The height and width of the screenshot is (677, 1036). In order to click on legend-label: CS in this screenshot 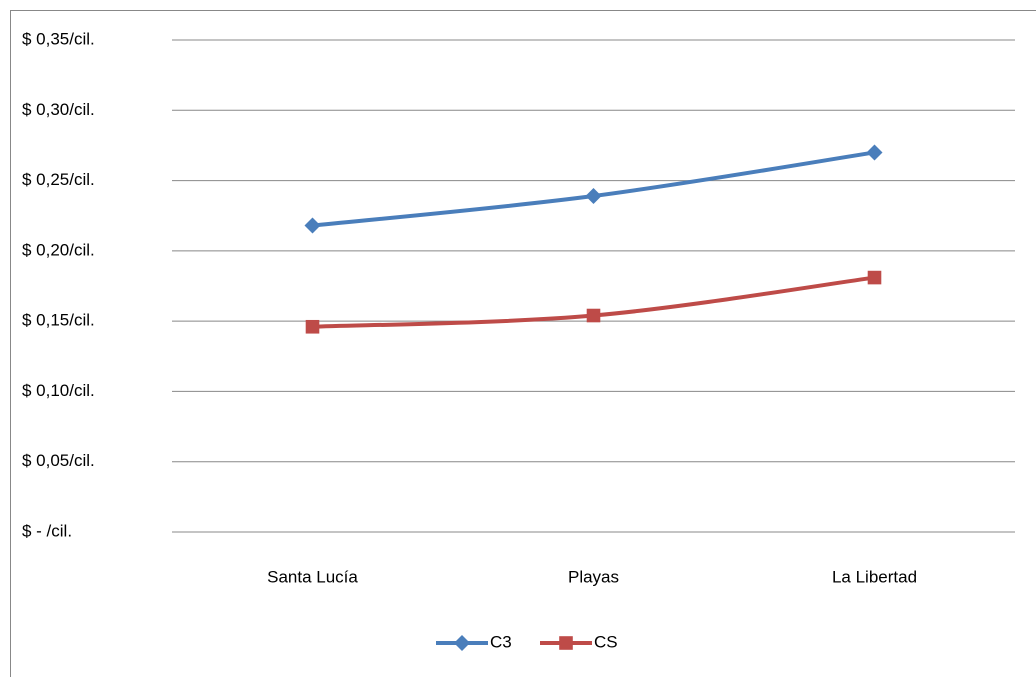, I will do `click(606, 641)`.